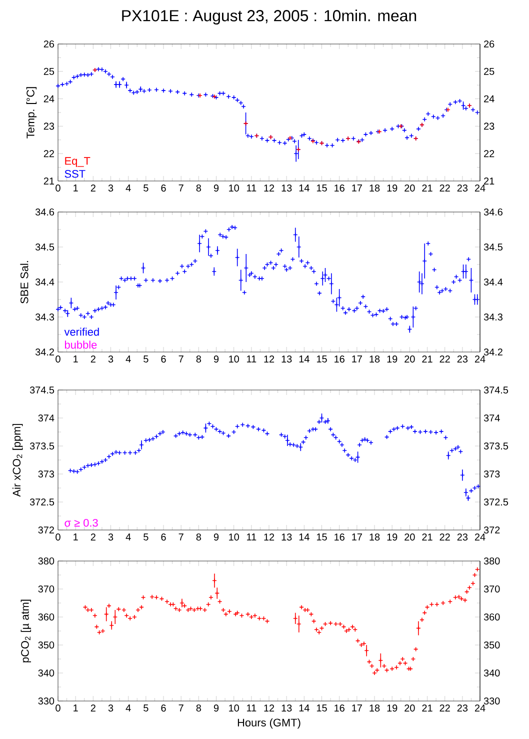 This screenshot has height=739, width=529. What do you see at coordinates (26, 631) in the screenshot?
I see `y-axis-title: pCO$_{2}$ [µ atm]` at bounding box center [26, 631].